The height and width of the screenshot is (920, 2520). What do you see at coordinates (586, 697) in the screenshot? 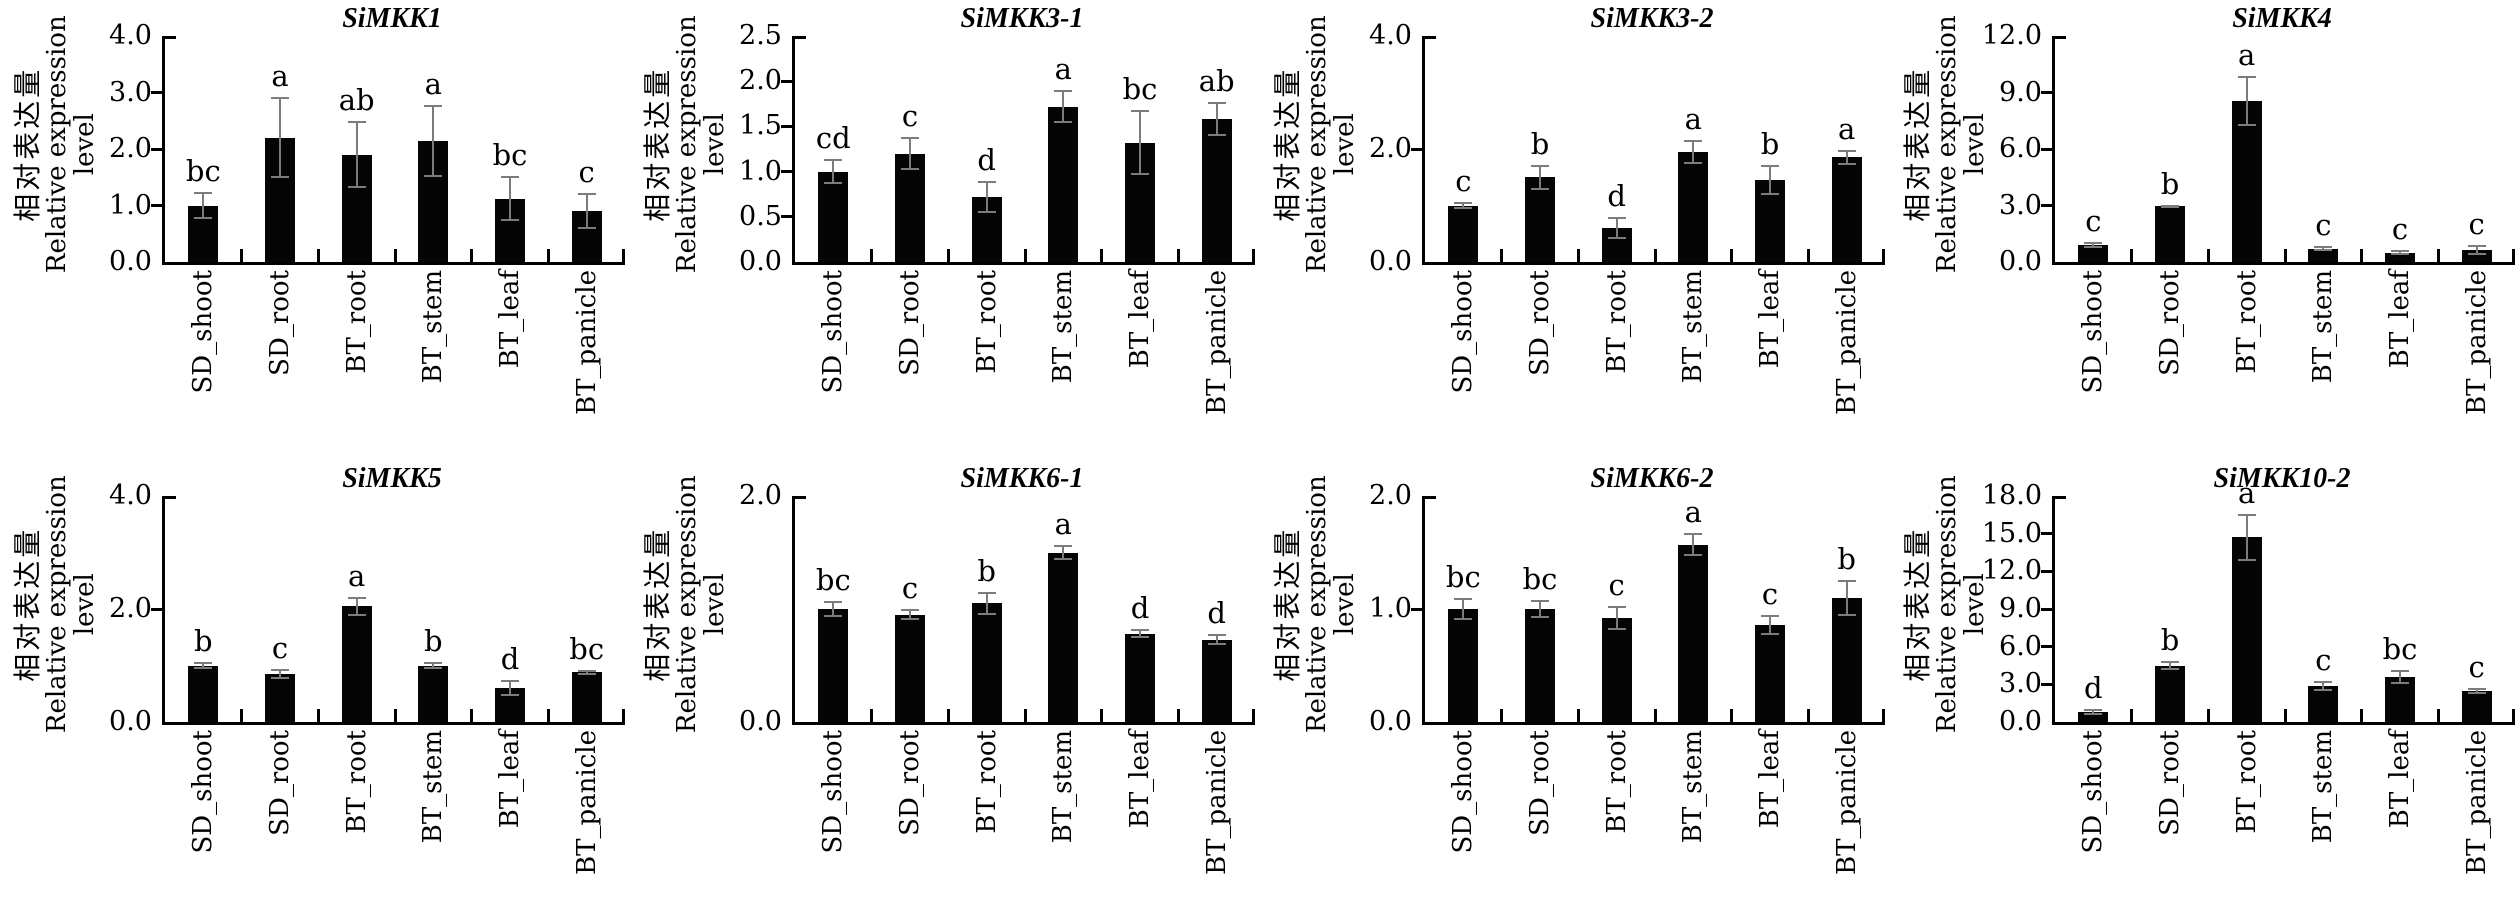
I see `bar-bt_panicle` at bounding box center [586, 697].